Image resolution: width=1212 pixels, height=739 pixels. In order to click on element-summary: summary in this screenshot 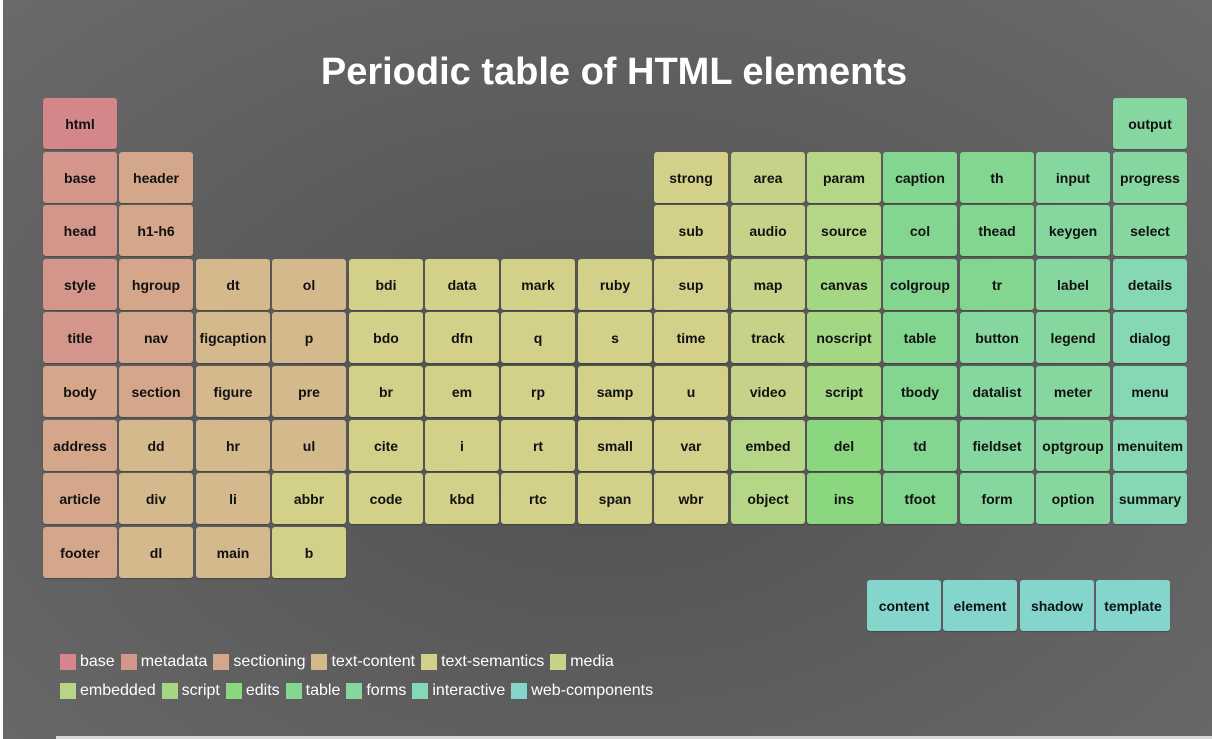, I will do `click(1150, 498)`.